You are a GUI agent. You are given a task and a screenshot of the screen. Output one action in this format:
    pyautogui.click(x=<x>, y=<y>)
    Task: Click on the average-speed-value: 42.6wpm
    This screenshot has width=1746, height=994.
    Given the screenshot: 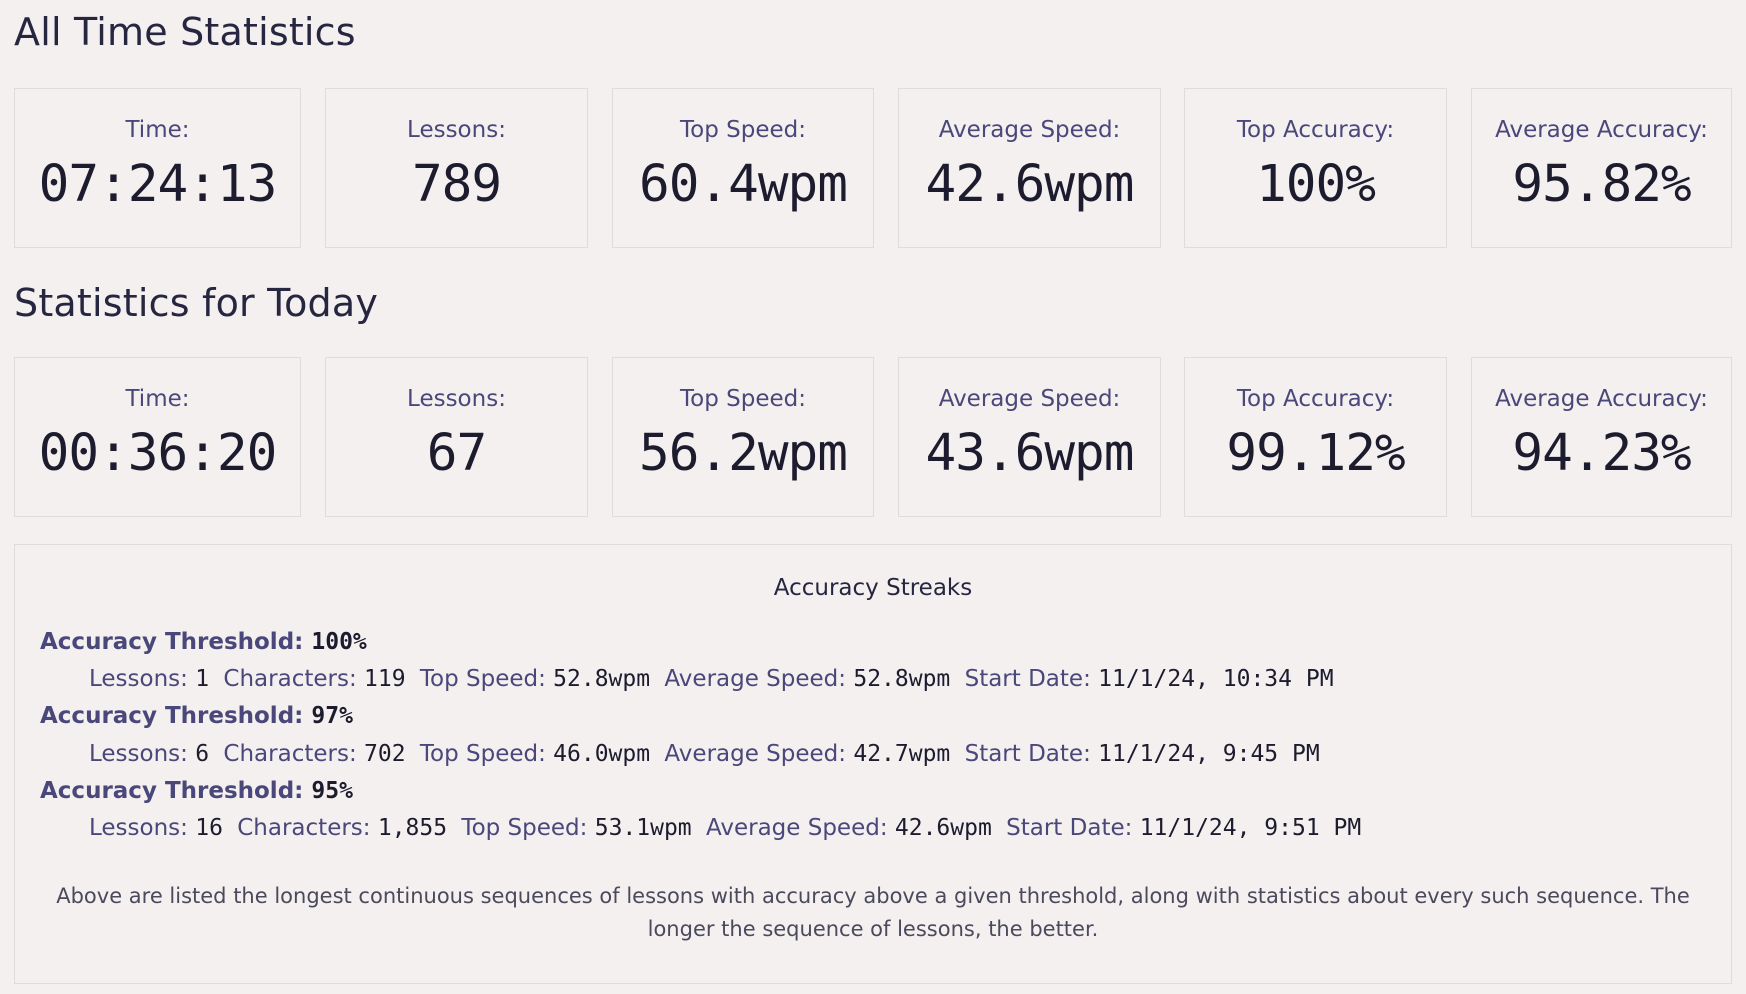 What is the action you would take?
    pyautogui.click(x=943, y=828)
    